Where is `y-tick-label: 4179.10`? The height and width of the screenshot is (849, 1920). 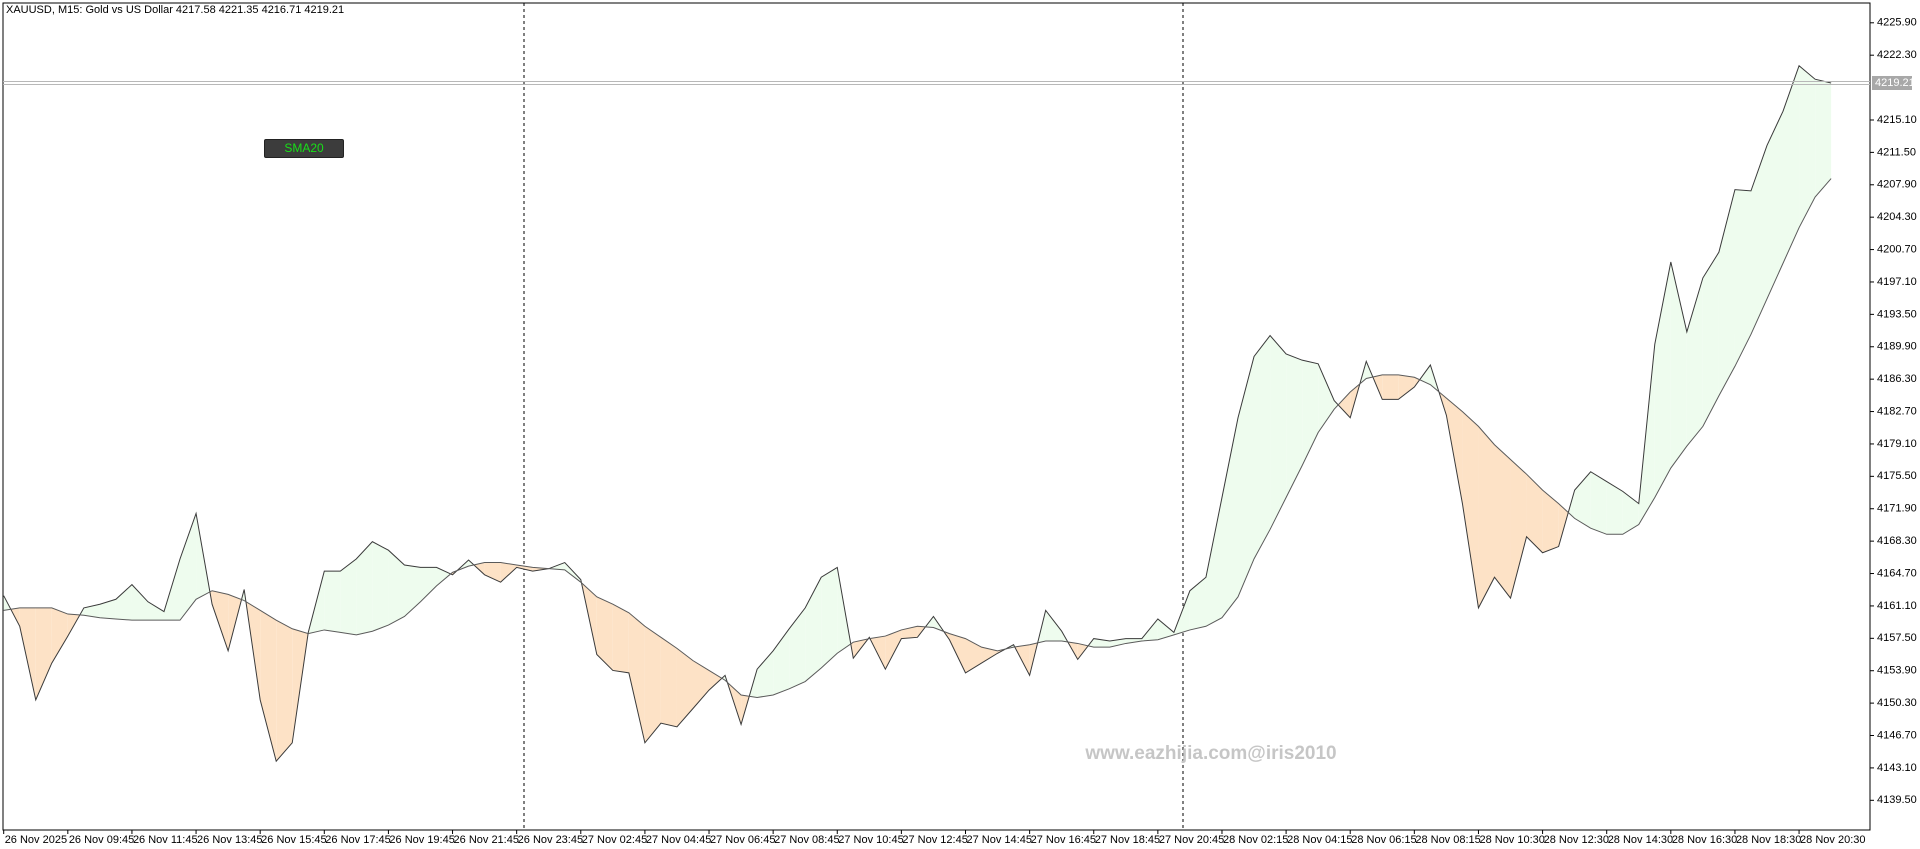 y-tick-label: 4179.10 is located at coordinates (1897, 444).